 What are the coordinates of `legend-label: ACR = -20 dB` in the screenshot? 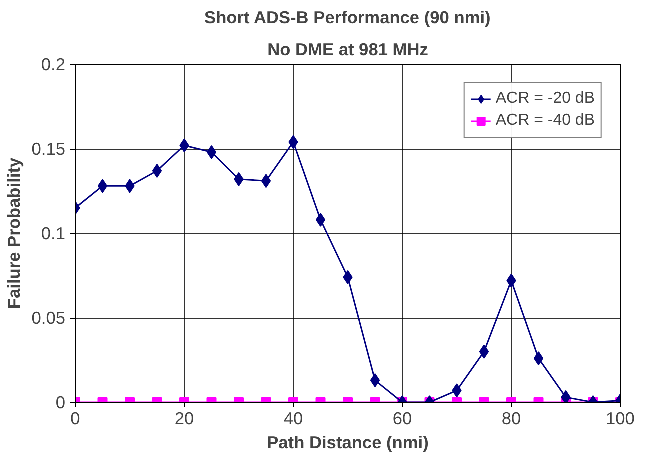 It's located at (545, 99).